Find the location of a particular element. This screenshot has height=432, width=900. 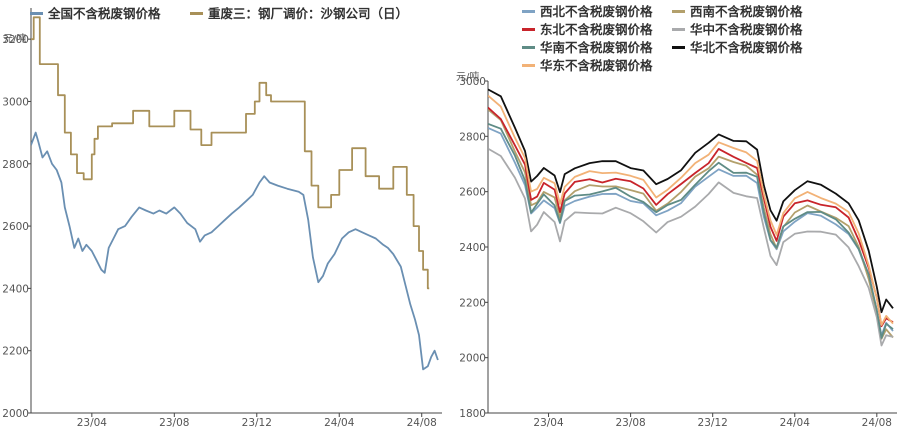

y-tick-label: 3200 is located at coordinates (15, 40).